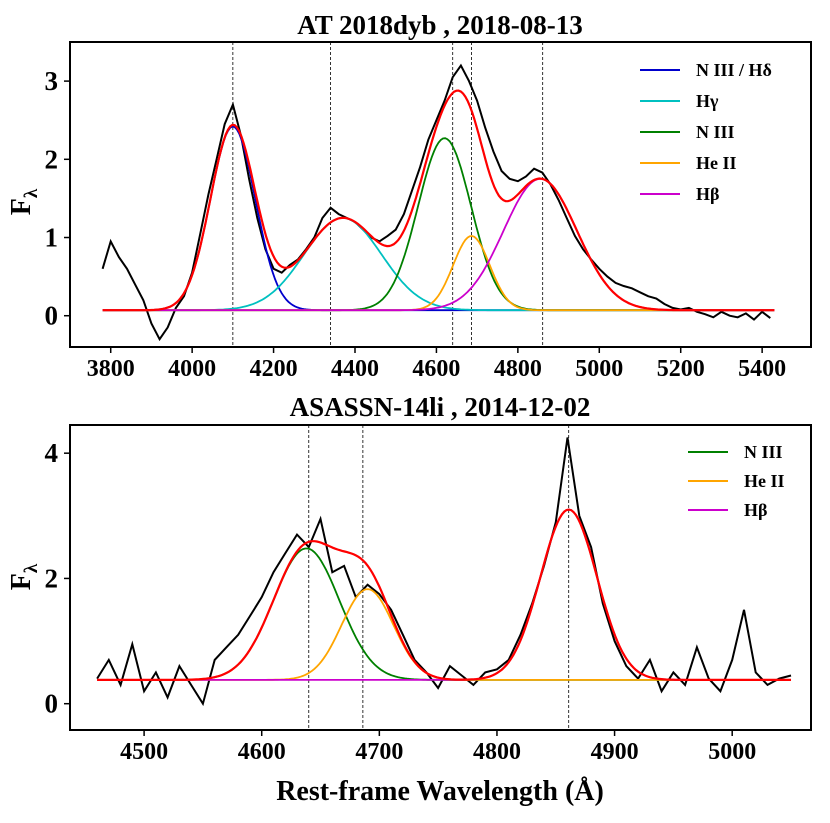 The image size is (830, 823). Describe the element at coordinates (144, 752) in the screenshot. I see `x-tick-label: 4500` at that location.